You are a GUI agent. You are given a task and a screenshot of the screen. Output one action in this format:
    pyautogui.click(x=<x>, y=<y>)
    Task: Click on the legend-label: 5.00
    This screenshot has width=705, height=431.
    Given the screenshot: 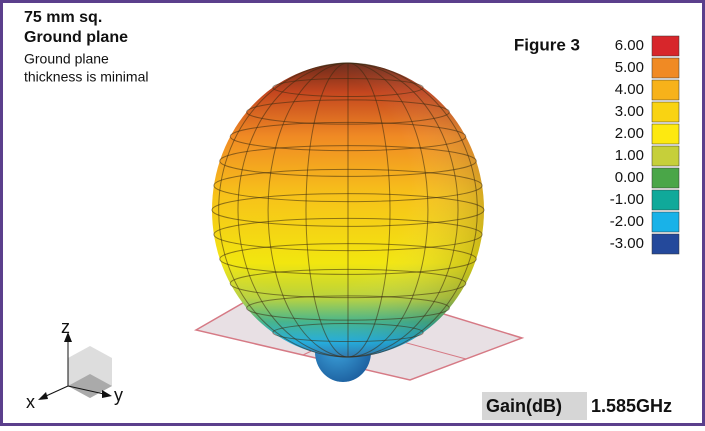 What is the action you would take?
    pyautogui.click(x=629, y=67)
    